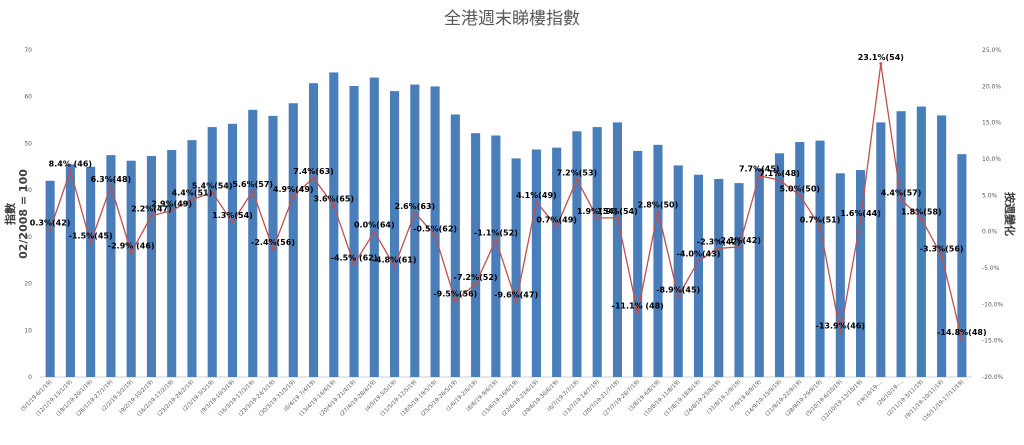 Image resolution: width=1024 pixels, height=445 pixels. Describe the element at coordinates (28, 330) in the screenshot. I see `left-tick-label: 10` at that location.